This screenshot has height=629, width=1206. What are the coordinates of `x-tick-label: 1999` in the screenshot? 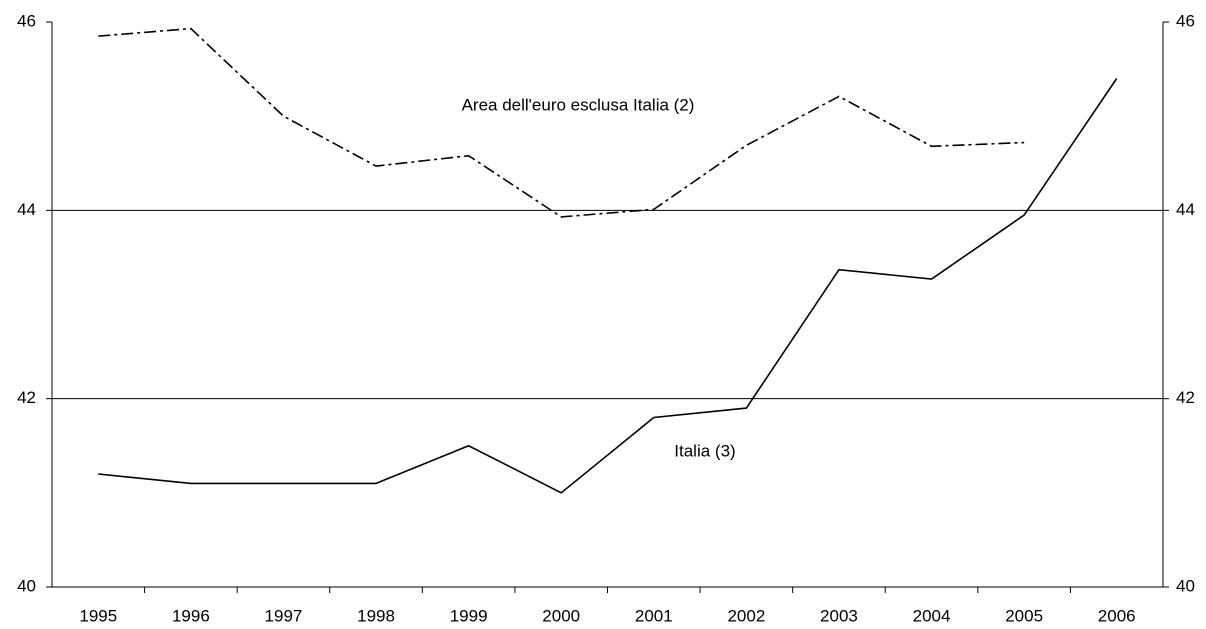 It's located at (469, 615).